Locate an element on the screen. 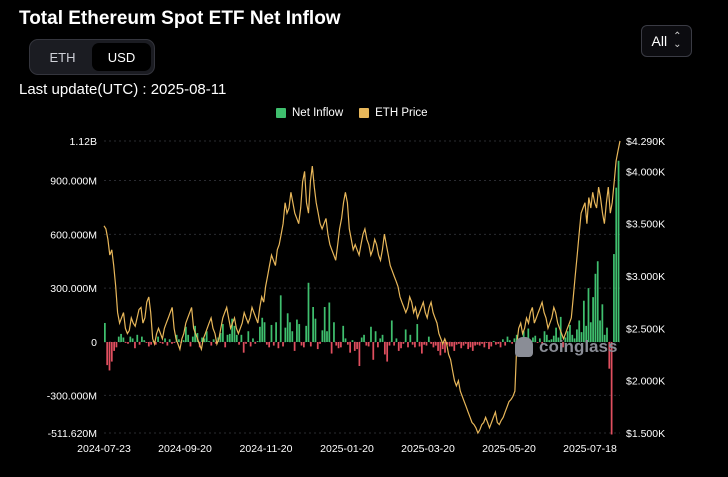  y-left-tick-label: 900.000M is located at coordinates (73, 181).